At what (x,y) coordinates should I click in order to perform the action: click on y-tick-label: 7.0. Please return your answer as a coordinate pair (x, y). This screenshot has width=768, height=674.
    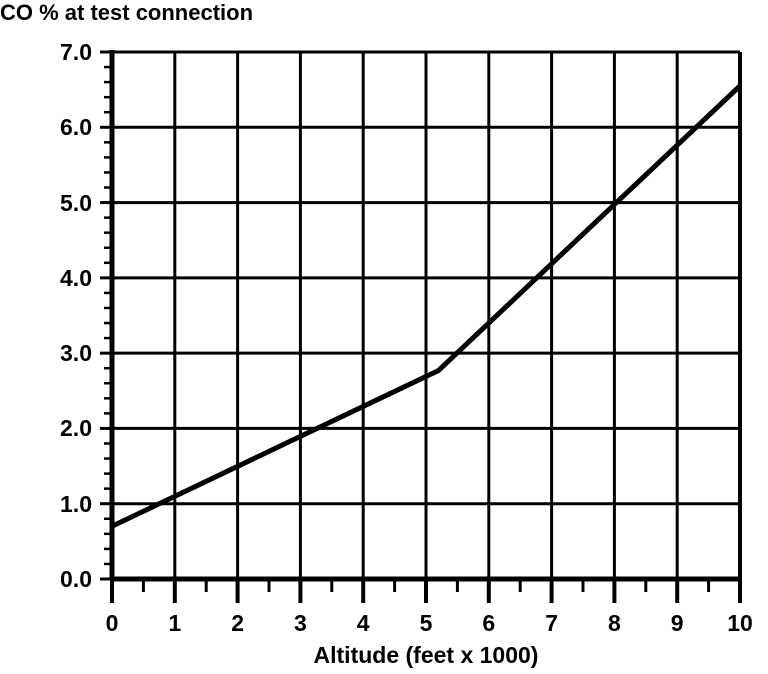
    Looking at the image, I should click on (76, 52).